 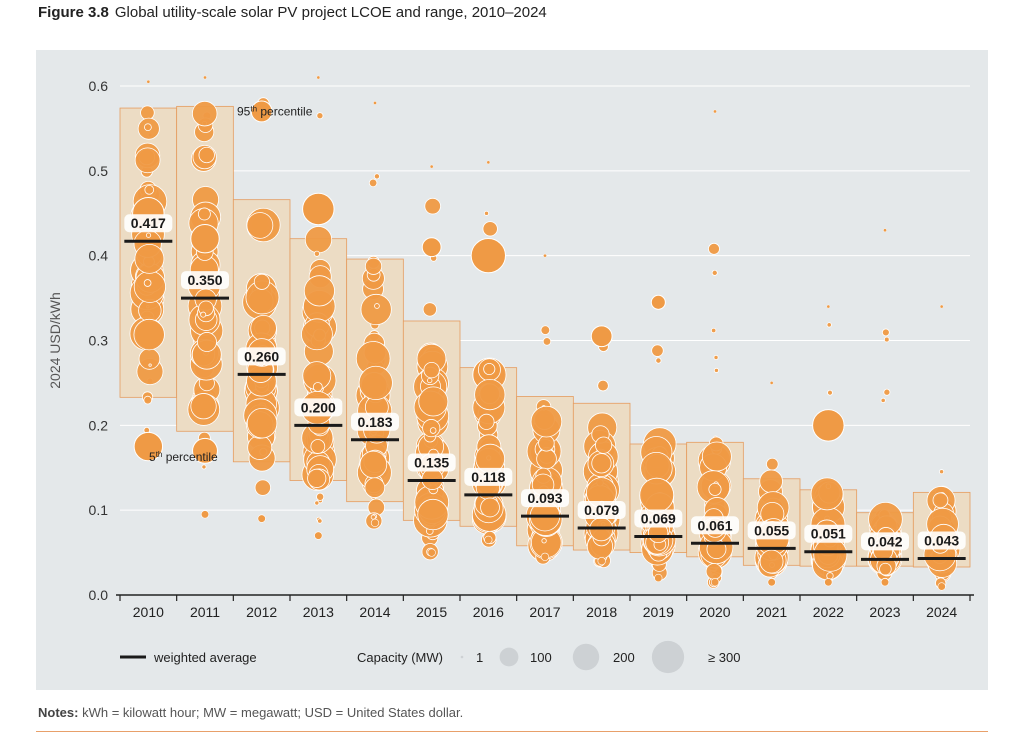 What do you see at coordinates (828, 534) in the screenshot?
I see `average-label: 0.051` at bounding box center [828, 534].